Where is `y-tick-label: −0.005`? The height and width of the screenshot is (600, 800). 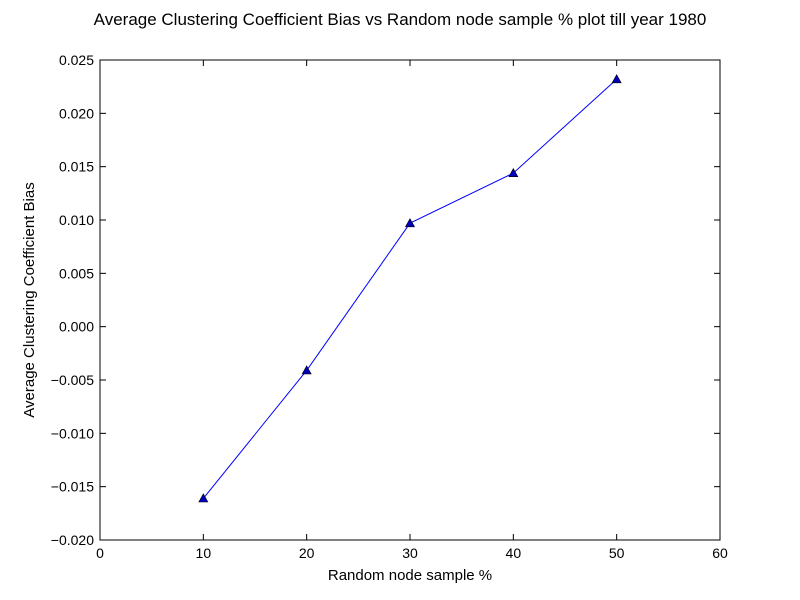 y-tick-label: −0.005 is located at coordinates (72, 380).